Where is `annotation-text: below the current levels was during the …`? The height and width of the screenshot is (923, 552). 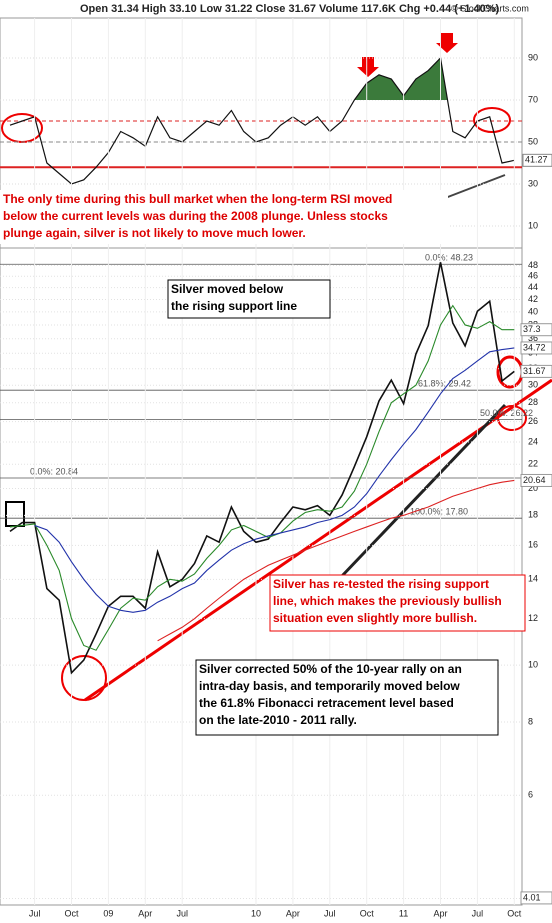
annotation-text: below the current levels was during the … is located at coordinates (195, 216).